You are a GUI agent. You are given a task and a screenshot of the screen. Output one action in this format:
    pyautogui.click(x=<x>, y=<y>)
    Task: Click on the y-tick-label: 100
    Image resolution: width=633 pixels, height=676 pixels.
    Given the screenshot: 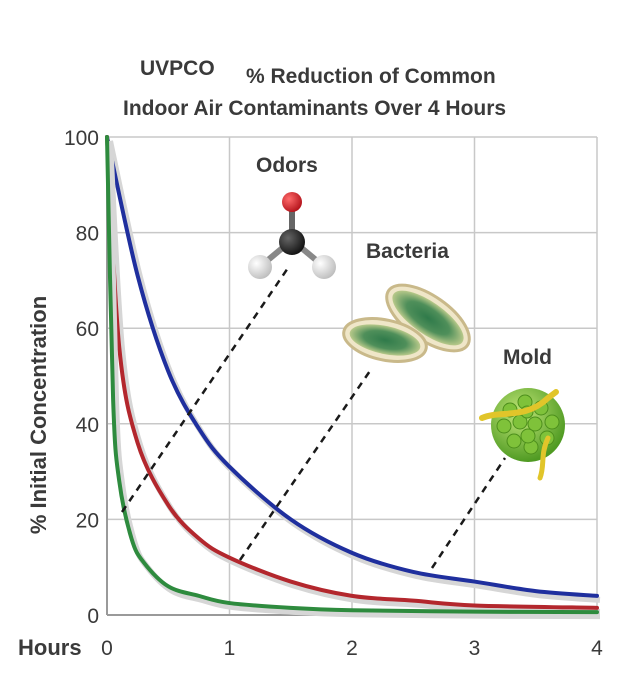 What is the action you would take?
    pyautogui.click(x=81, y=138)
    